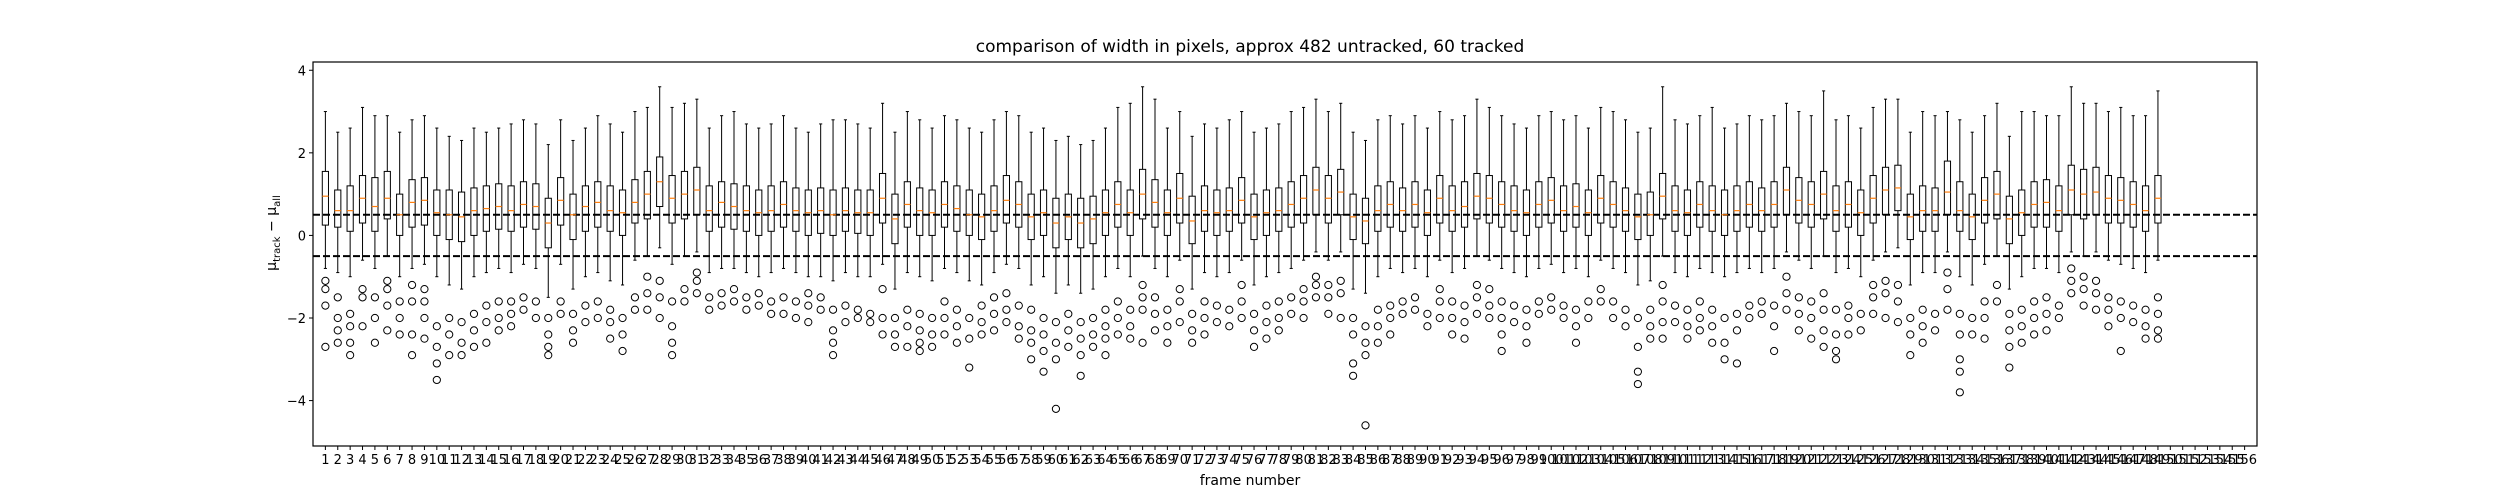 This screenshot has width=2500, height=500. Describe the element at coordinates (1303, 460) in the screenshot. I see `x-tick-label: 80` at that location.